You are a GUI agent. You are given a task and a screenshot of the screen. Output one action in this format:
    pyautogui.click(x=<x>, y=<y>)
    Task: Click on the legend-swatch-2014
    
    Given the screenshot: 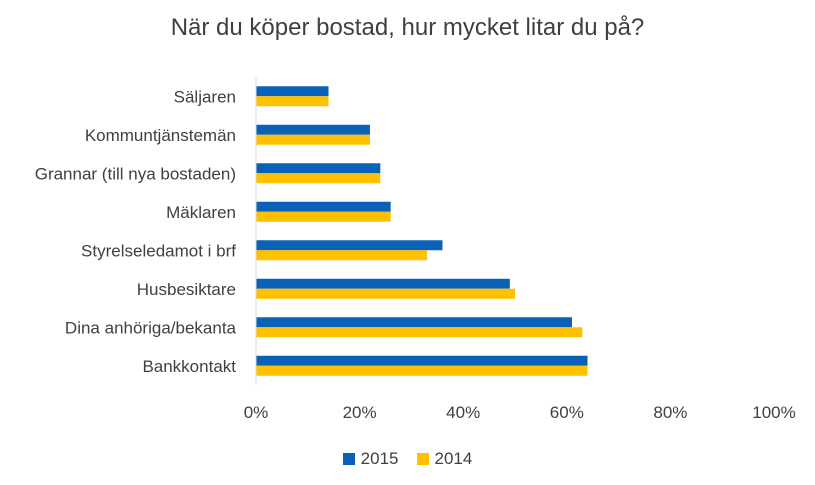 What is the action you would take?
    pyautogui.click(x=422, y=459)
    